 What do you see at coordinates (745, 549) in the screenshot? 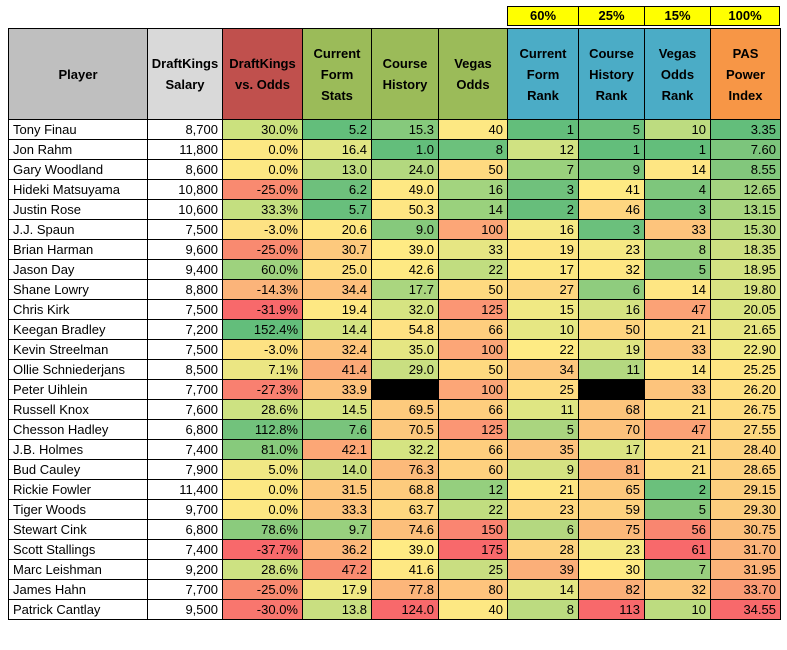
I see `pas-index-cell: 31.70` at bounding box center [745, 549].